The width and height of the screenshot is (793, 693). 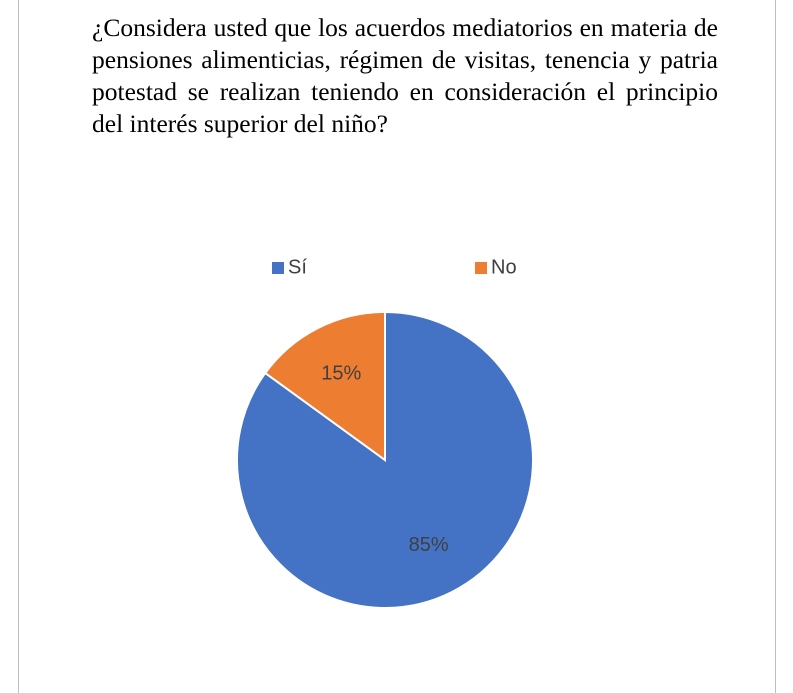 What do you see at coordinates (297, 267) in the screenshot?
I see `legend-label: Sí` at bounding box center [297, 267].